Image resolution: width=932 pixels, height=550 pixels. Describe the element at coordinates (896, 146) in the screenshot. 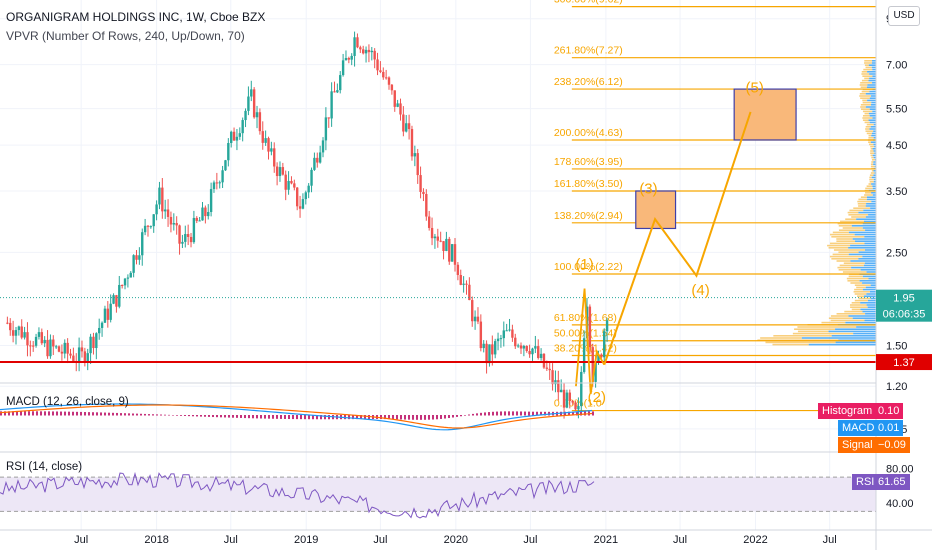

I see `price-tick-label: 4.50` at that location.